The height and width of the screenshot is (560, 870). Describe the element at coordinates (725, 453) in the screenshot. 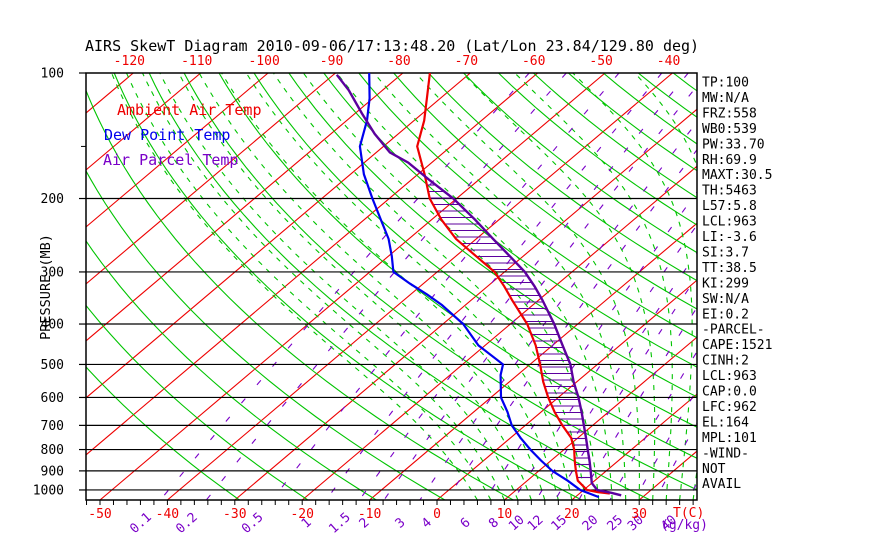

I see `stat-line: -WIND-` at that location.